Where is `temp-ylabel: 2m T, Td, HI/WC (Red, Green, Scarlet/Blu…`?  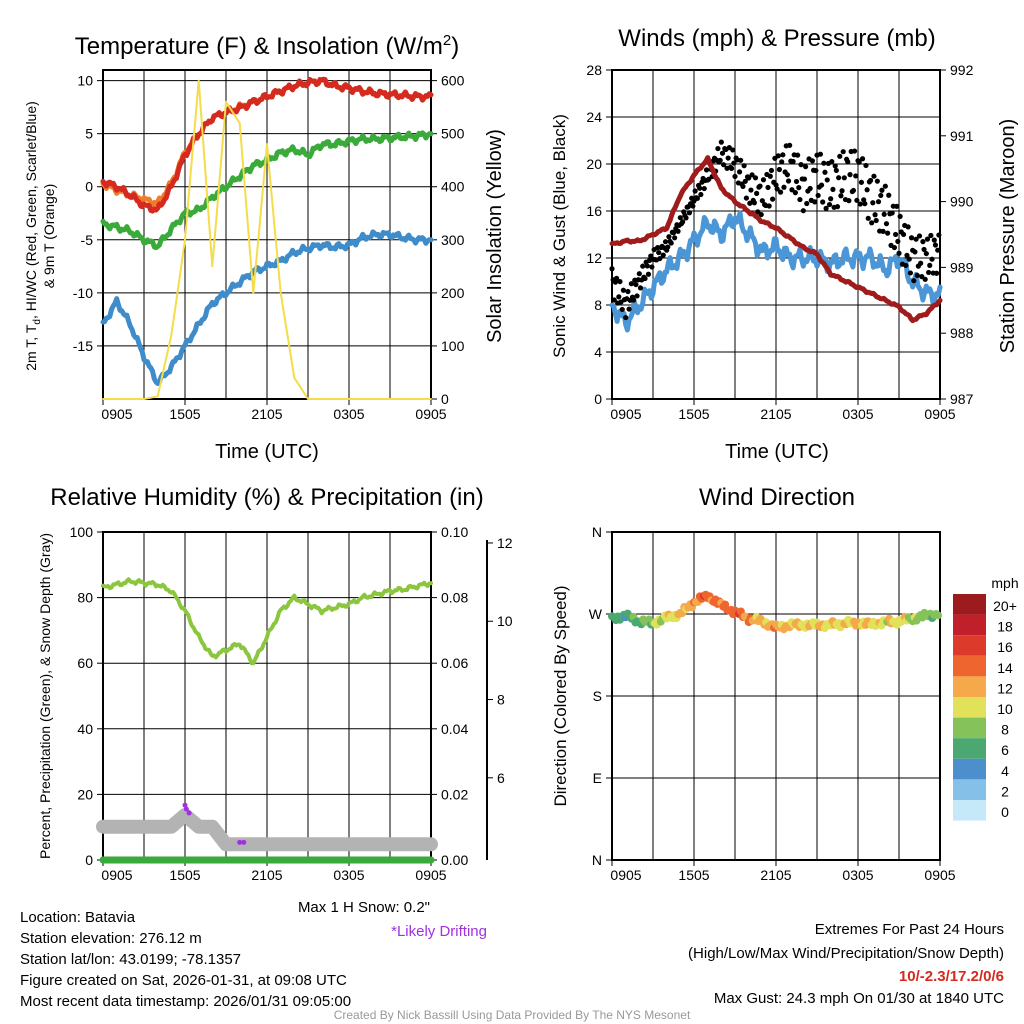 temp-ylabel: 2m T, Td, HI/WC (Red, Green, Scarlet/Blu… is located at coordinates (33, 236).